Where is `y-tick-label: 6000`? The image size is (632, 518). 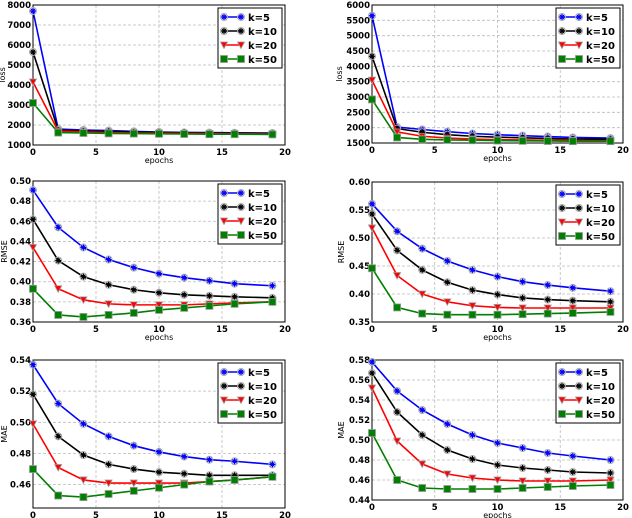
y-tick-label: 6000 is located at coordinates (19, 46).